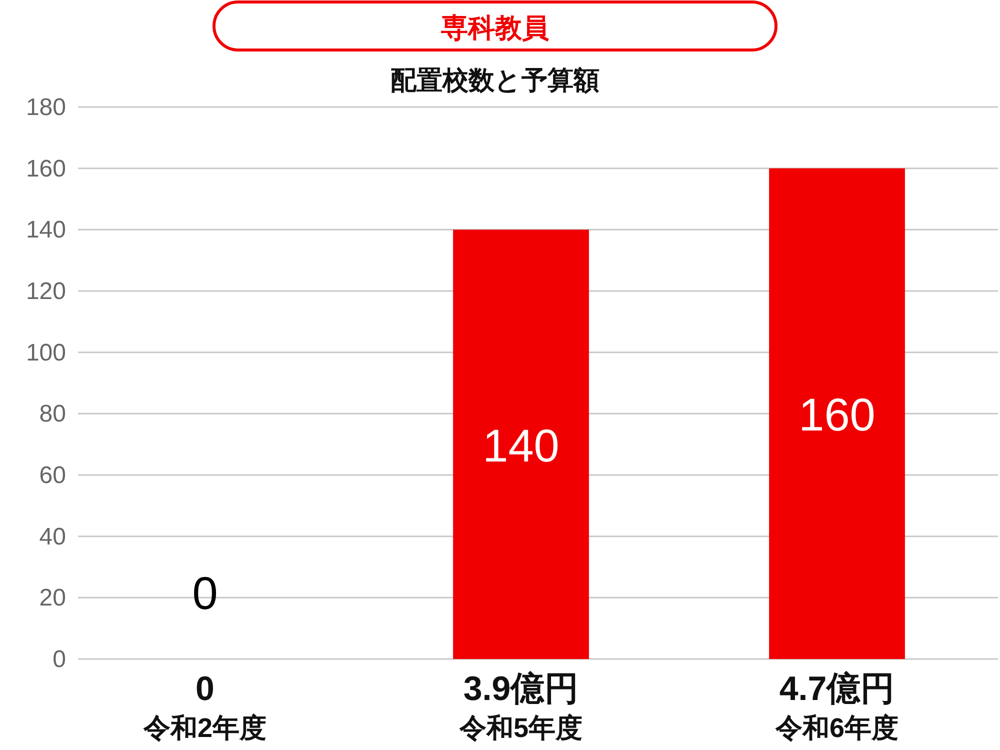  What do you see at coordinates (52, 536) in the screenshot?
I see `y-tick-label: 40` at bounding box center [52, 536].